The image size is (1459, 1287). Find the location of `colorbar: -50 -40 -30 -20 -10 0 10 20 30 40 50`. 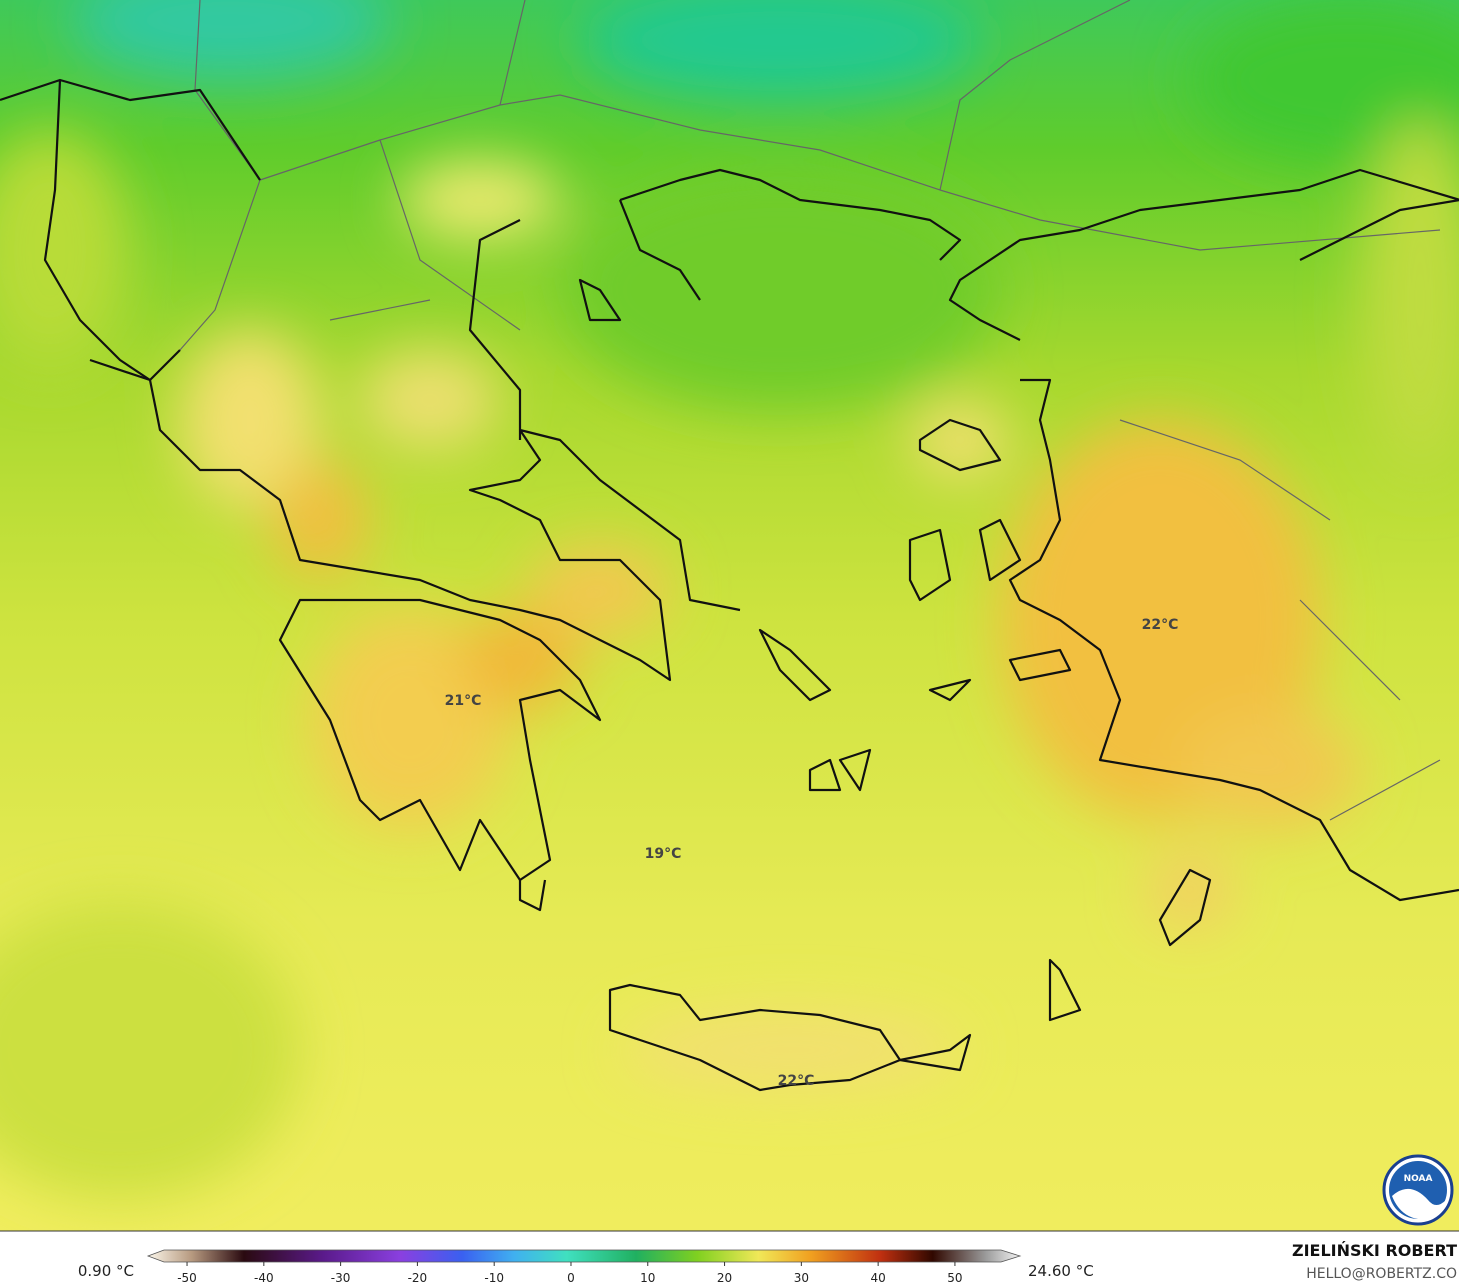

colorbar: -50 -40 -30 -20 -10 0 10 20 30 40 50 is located at coordinates (584, 1267).